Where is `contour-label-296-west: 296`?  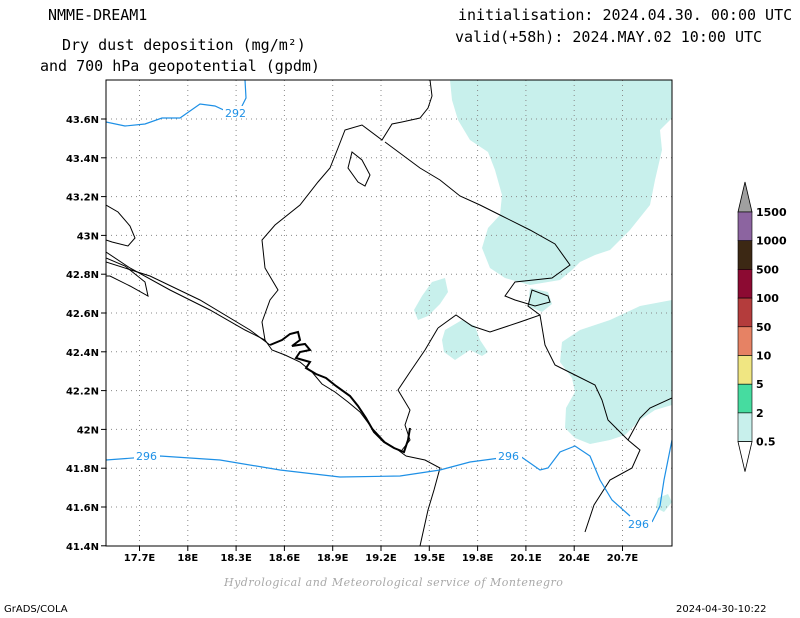
contour-label-296-west: 296 is located at coordinates (146, 456).